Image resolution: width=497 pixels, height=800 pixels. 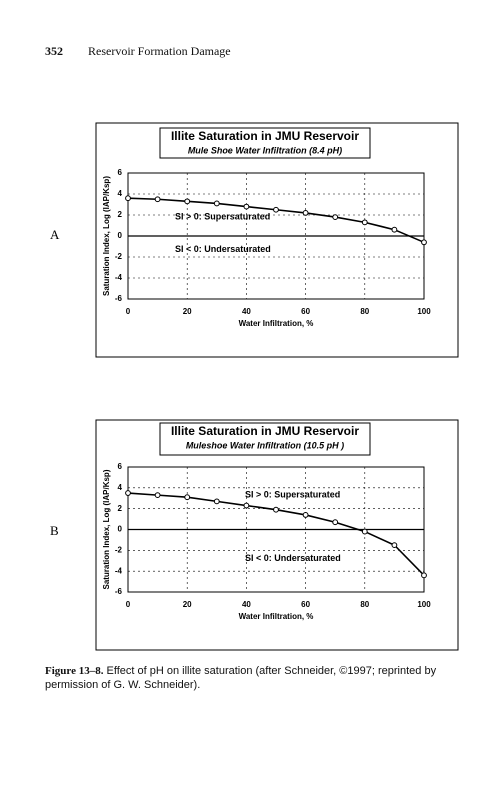 I want to click on chart-subtitle: Muleshoe Water Infiltration (10.5 pH ), so click(x=265, y=445).